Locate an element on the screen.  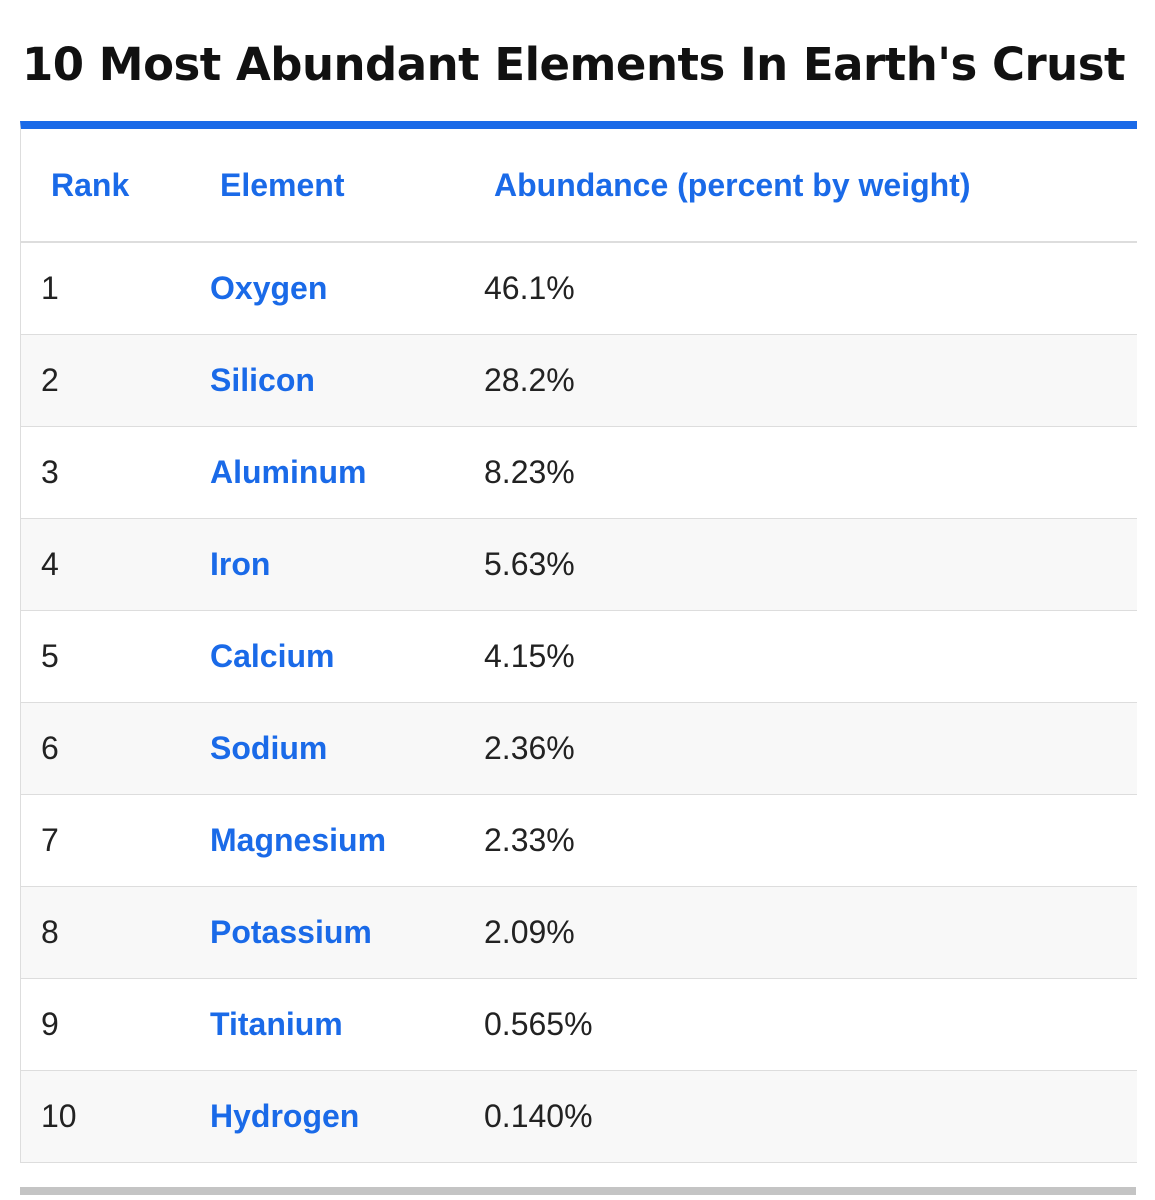
abundance-cell: 28.2% is located at coordinates (800, 380).